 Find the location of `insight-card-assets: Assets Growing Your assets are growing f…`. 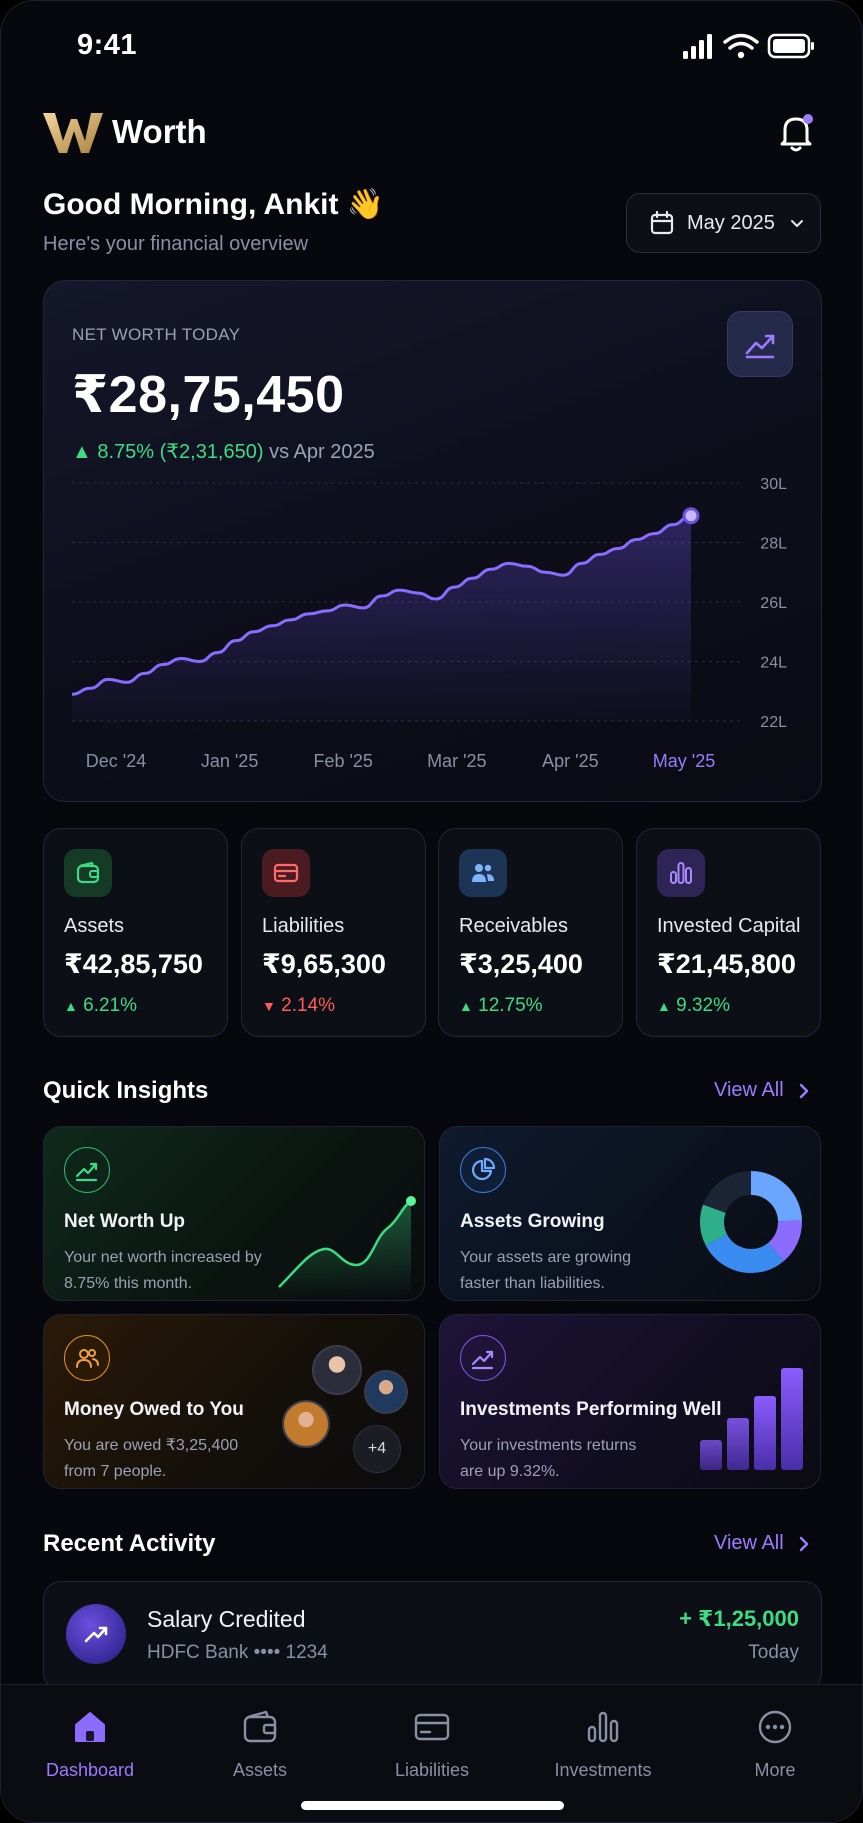

insight-card-assets: Assets Growing Your assets are growing f… is located at coordinates (630, 1213).